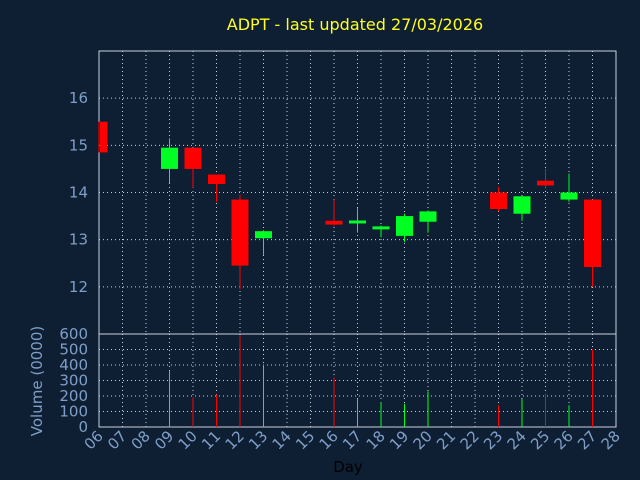 The image size is (640, 480). What do you see at coordinates (305, 440) in the screenshot?
I see `x-tick-label: 15` at bounding box center [305, 440].